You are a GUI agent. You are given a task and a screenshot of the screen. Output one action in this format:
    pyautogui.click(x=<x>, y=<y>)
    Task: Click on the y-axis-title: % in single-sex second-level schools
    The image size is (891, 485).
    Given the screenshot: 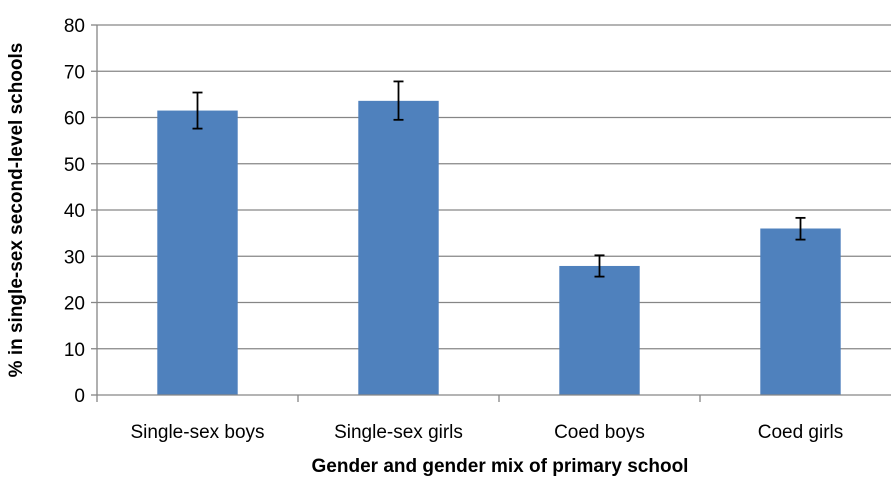 What is the action you would take?
    pyautogui.click(x=16, y=210)
    